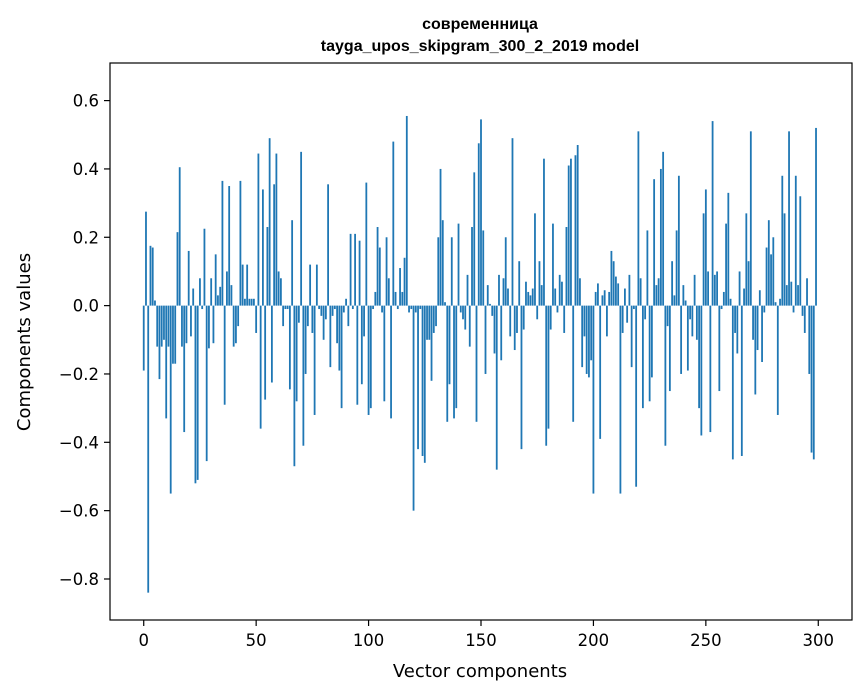 The width and height of the screenshot is (867, 696). I want to click on x-tick-label: 200, so click(594, 640).